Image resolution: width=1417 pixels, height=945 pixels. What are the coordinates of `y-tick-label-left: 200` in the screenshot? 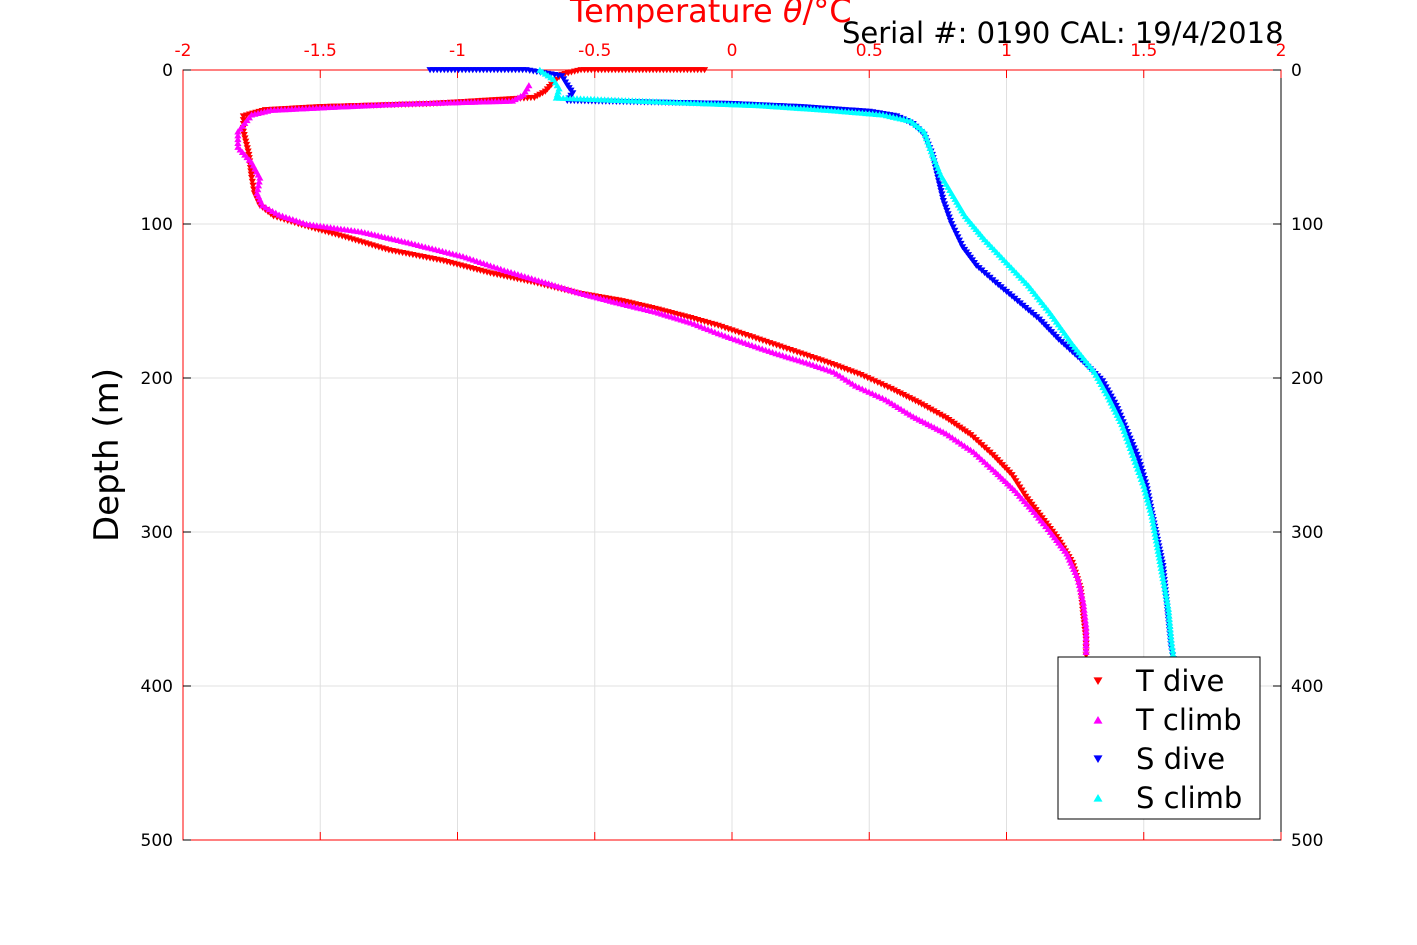 It's located at (157, 379).